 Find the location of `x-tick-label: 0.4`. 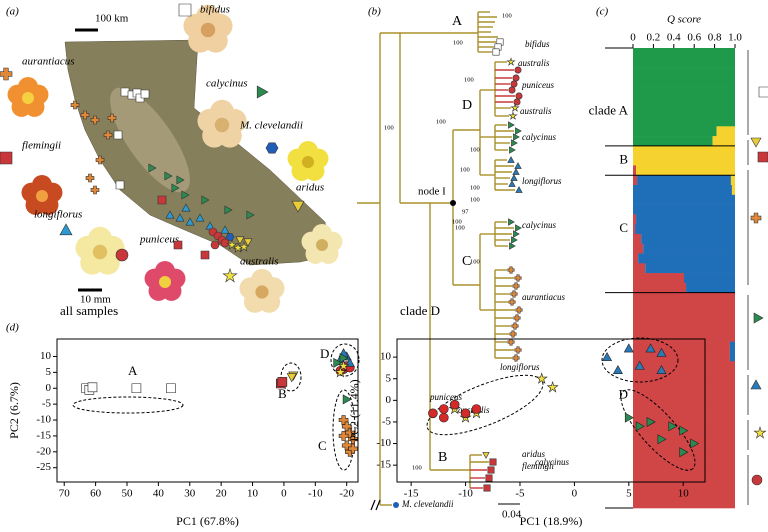

x-tick-label: 0.4 is located at coordinates (674, 38).